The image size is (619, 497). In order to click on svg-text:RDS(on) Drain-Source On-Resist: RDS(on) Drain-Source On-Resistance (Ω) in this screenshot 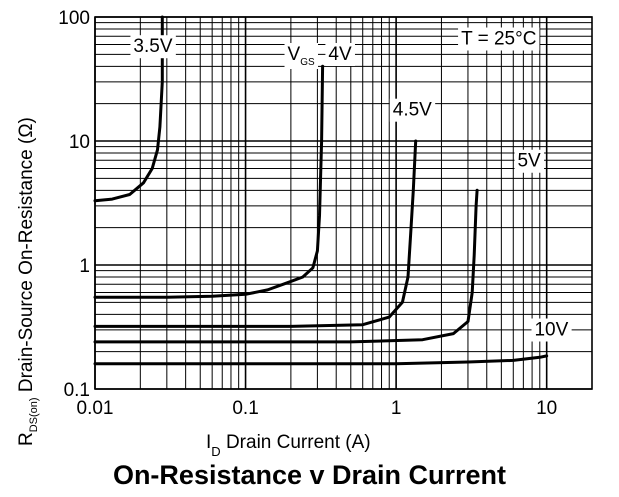, I will do `click(28, 281)`.